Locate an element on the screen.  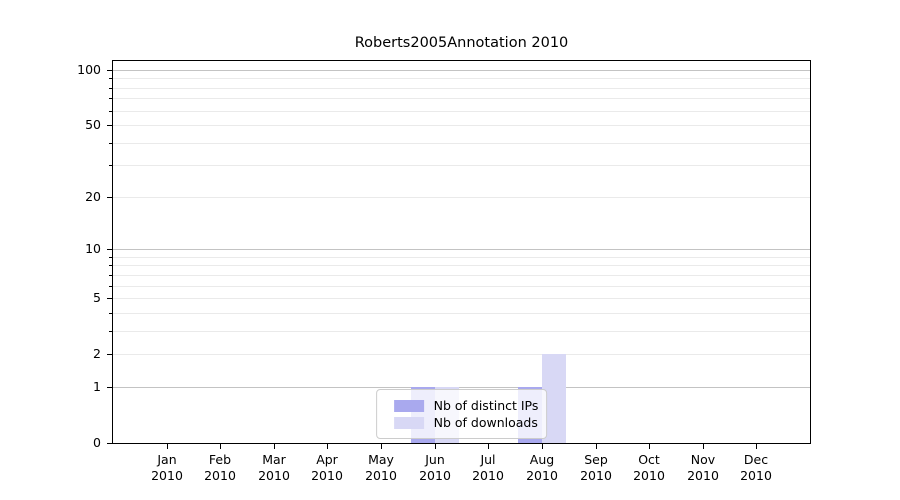
x-tick-month: Jan is located at coordinates (167, 459).